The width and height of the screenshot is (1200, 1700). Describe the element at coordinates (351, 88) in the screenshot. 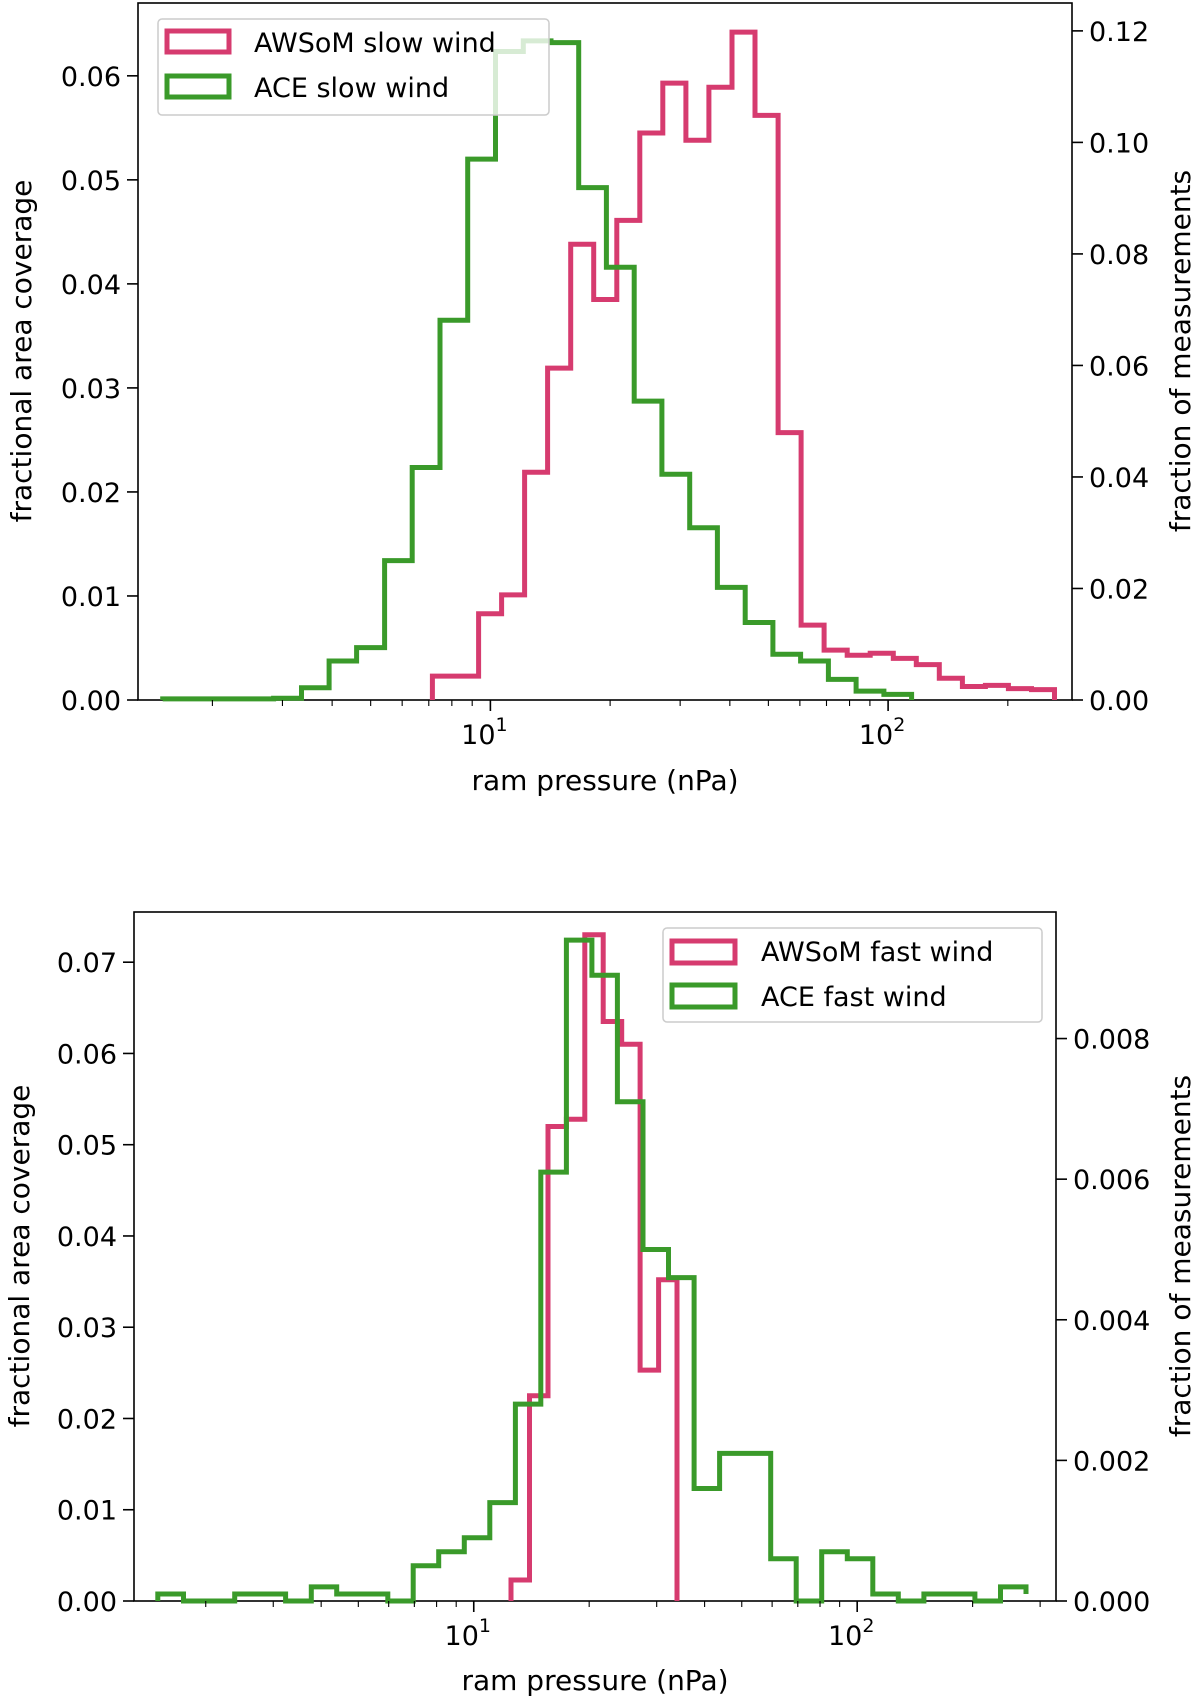

I see `top-legend-label-ace: ACE slow wind` at that location.